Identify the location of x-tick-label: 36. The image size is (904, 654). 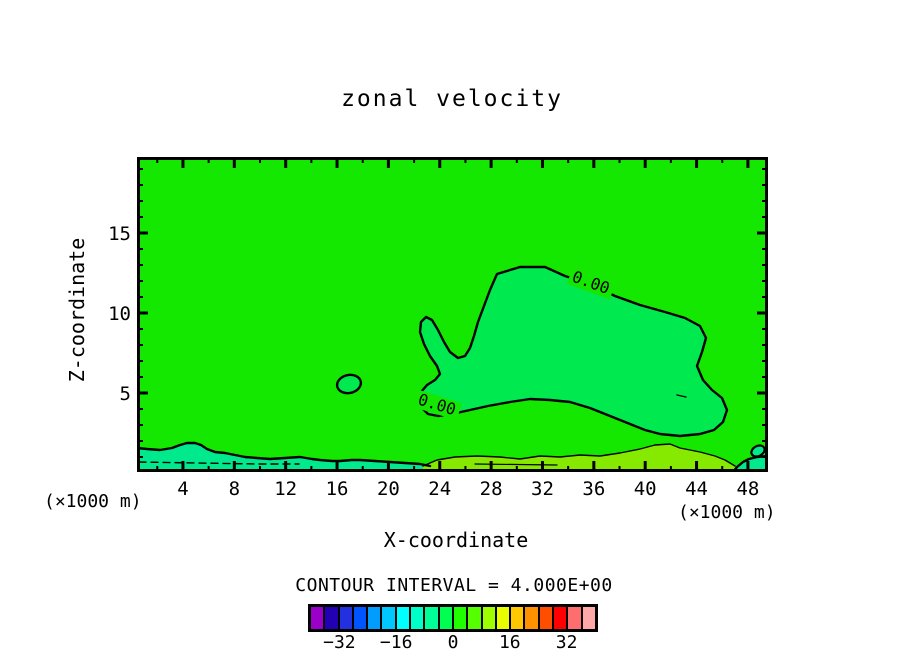
(594, 489).